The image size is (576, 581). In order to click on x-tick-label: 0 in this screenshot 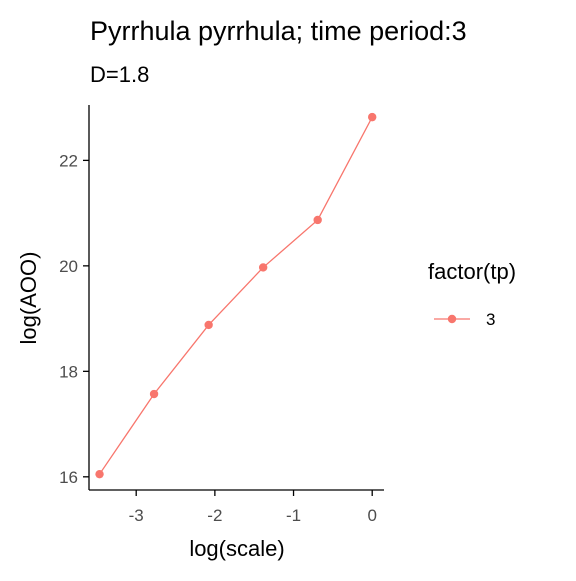, I will do `click(371, 515)`.